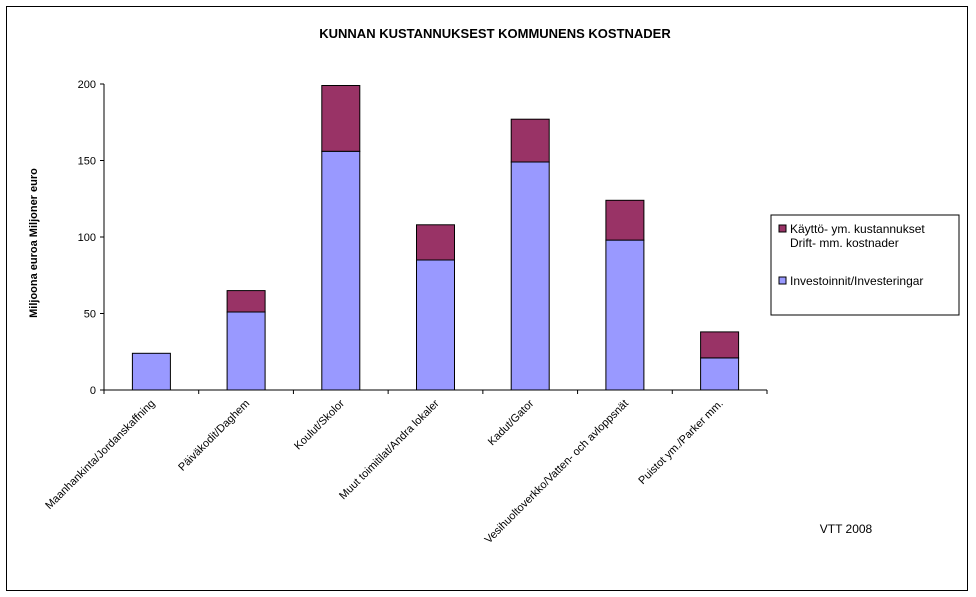 This screenshot has height=597, width=976. What do you see at coordinates (782, 228) in the screenshot?
I see `legend-swatch-drift` at bounding box center [782, 228].